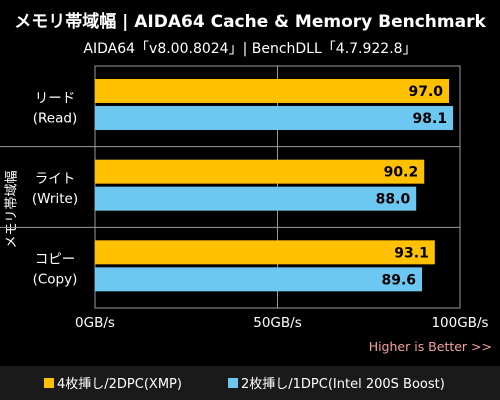 The image size is (500, 400). What do you see at coordinates (55, 280) in the screenshot?
I see `category-label-2-1: (Copy)` at bounding box center [55, 280].